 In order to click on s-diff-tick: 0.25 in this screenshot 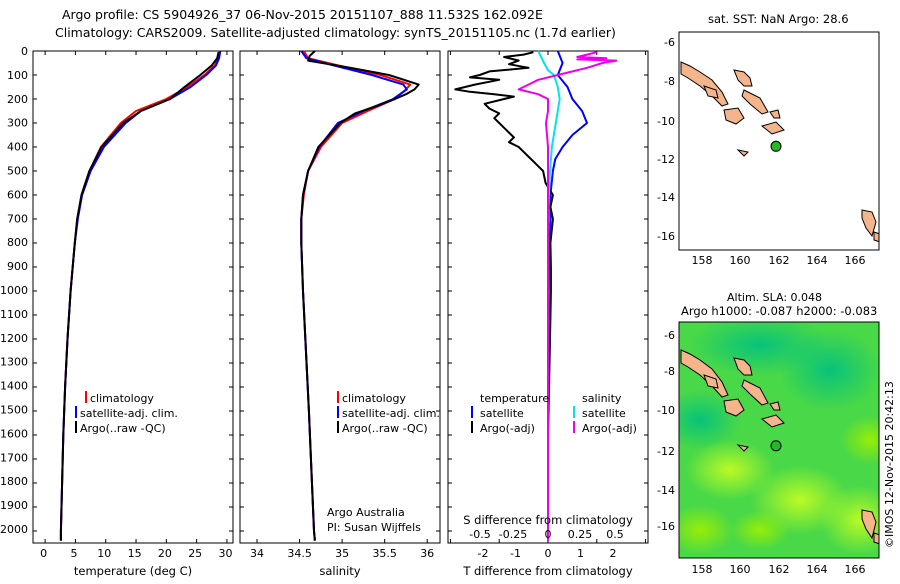, I will do `click(580, 534)`.